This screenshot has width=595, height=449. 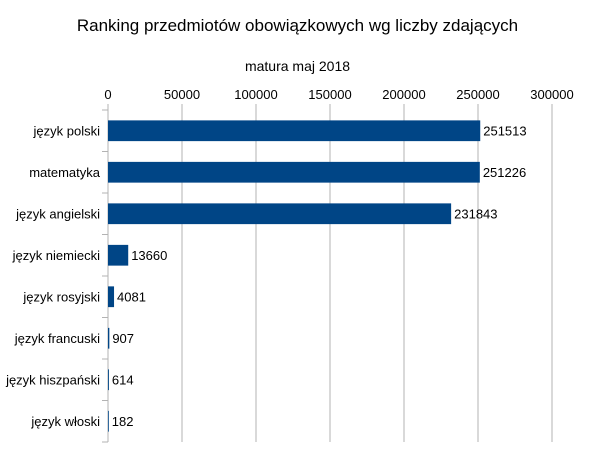 What do you see at coordinates (297, 66) in the screenshot?
I see `chart-subtitle: matura maj 2018` at bounding box center [297, 66].